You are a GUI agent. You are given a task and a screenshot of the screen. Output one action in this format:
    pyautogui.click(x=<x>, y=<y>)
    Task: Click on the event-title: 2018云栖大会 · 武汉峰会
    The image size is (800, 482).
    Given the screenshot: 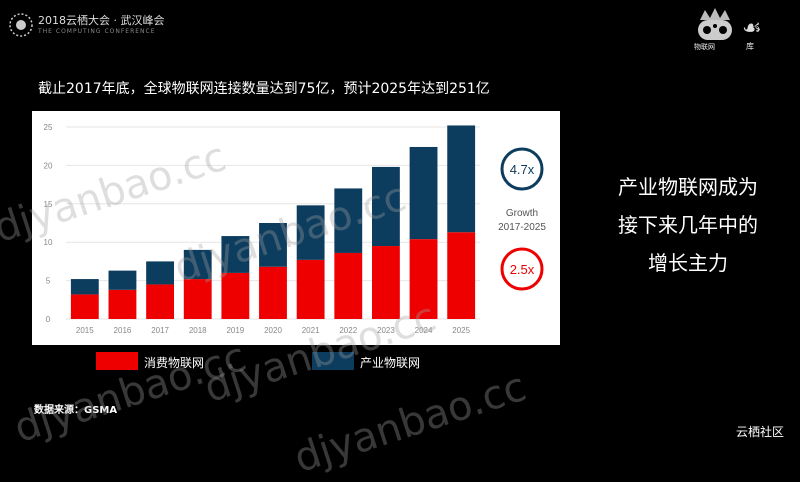 What is the action you would take?
    pyautogui.click(x=101, y=20)
    